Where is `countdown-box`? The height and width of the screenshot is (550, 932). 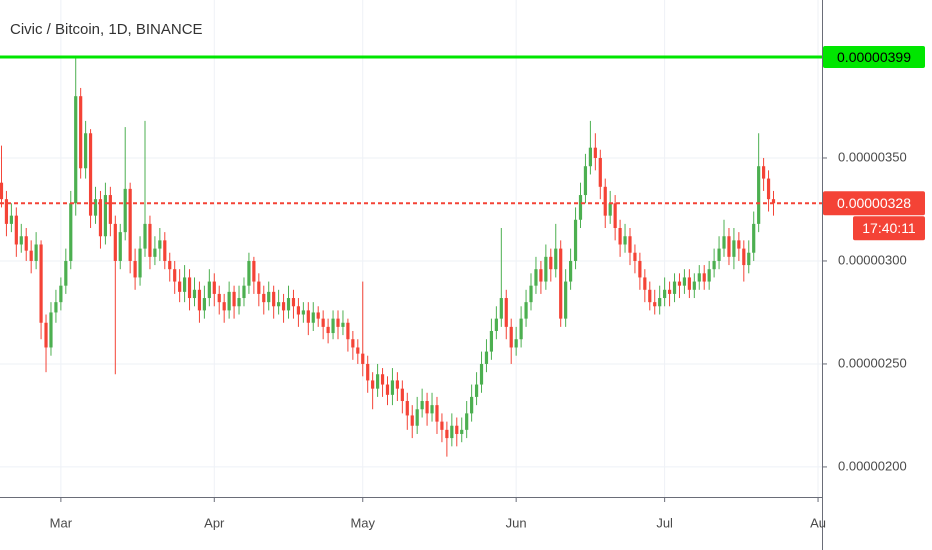
countdown-box is located at coordinates (889, 228).